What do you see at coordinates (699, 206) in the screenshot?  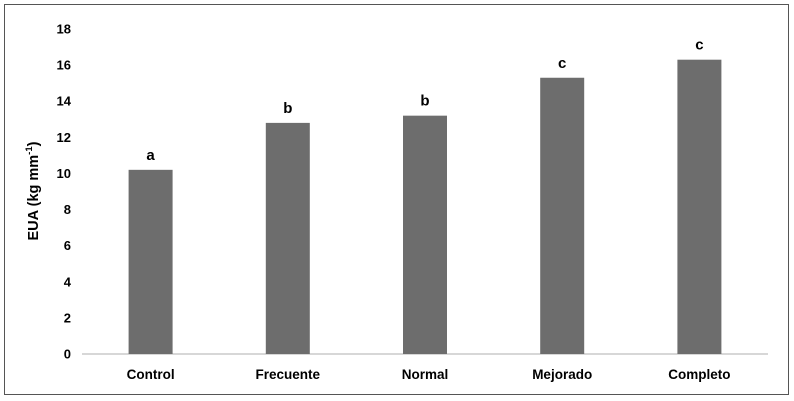 I see `bar-completo` at bounding box center [699, 206].